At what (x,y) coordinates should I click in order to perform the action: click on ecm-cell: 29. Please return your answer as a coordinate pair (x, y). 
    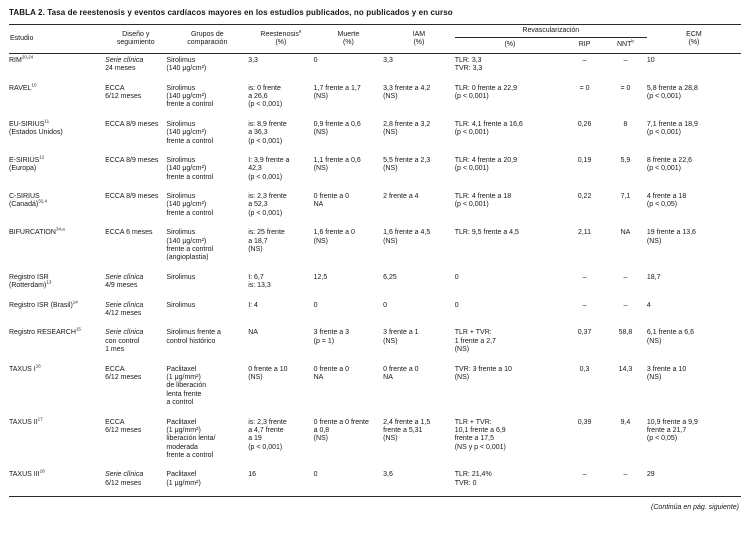
    Looking at the image, I should click on (650, 475).